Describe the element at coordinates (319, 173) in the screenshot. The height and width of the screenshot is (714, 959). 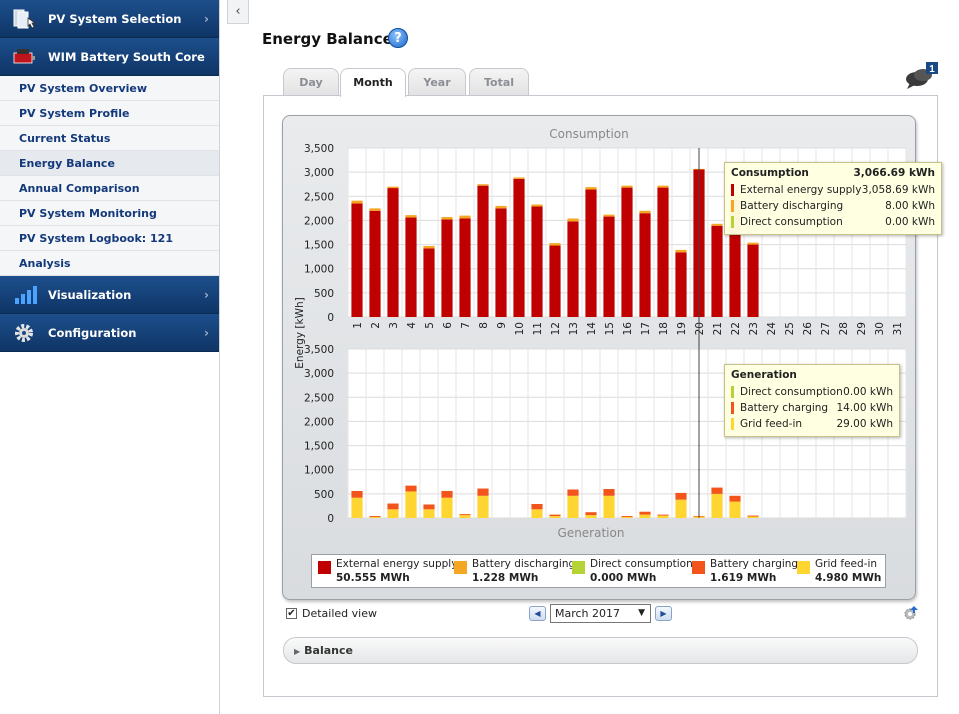
I see `y-tick-label: 3,000` at that location.